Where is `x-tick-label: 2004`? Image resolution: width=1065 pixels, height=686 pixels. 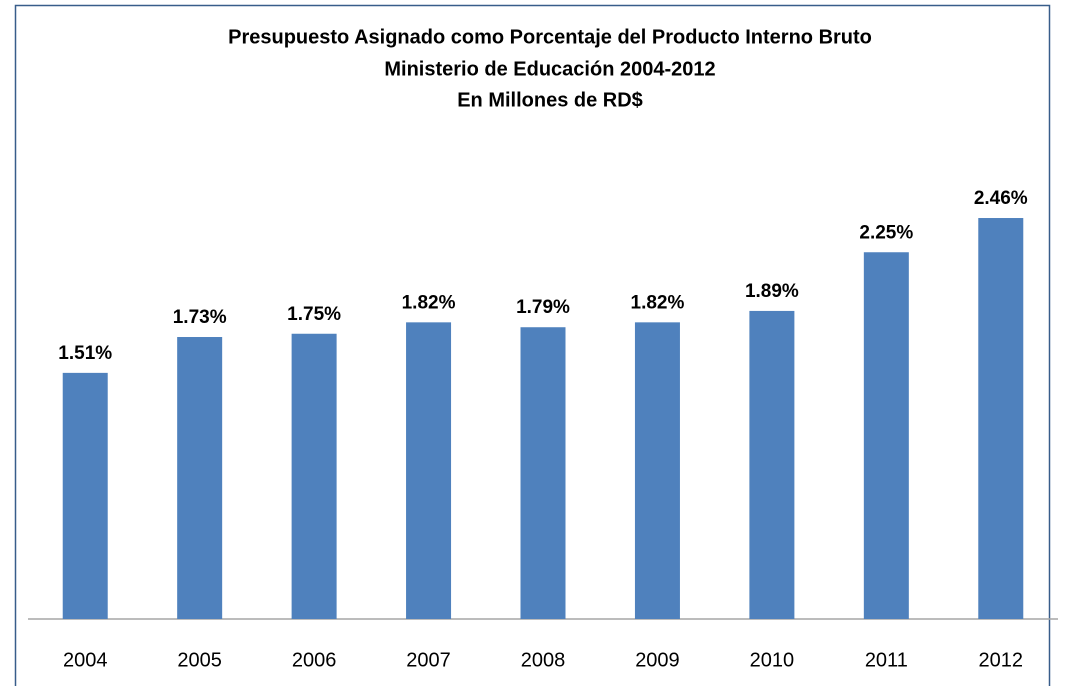
x-tick-label: 2004 is located at coordinates (85, 660).